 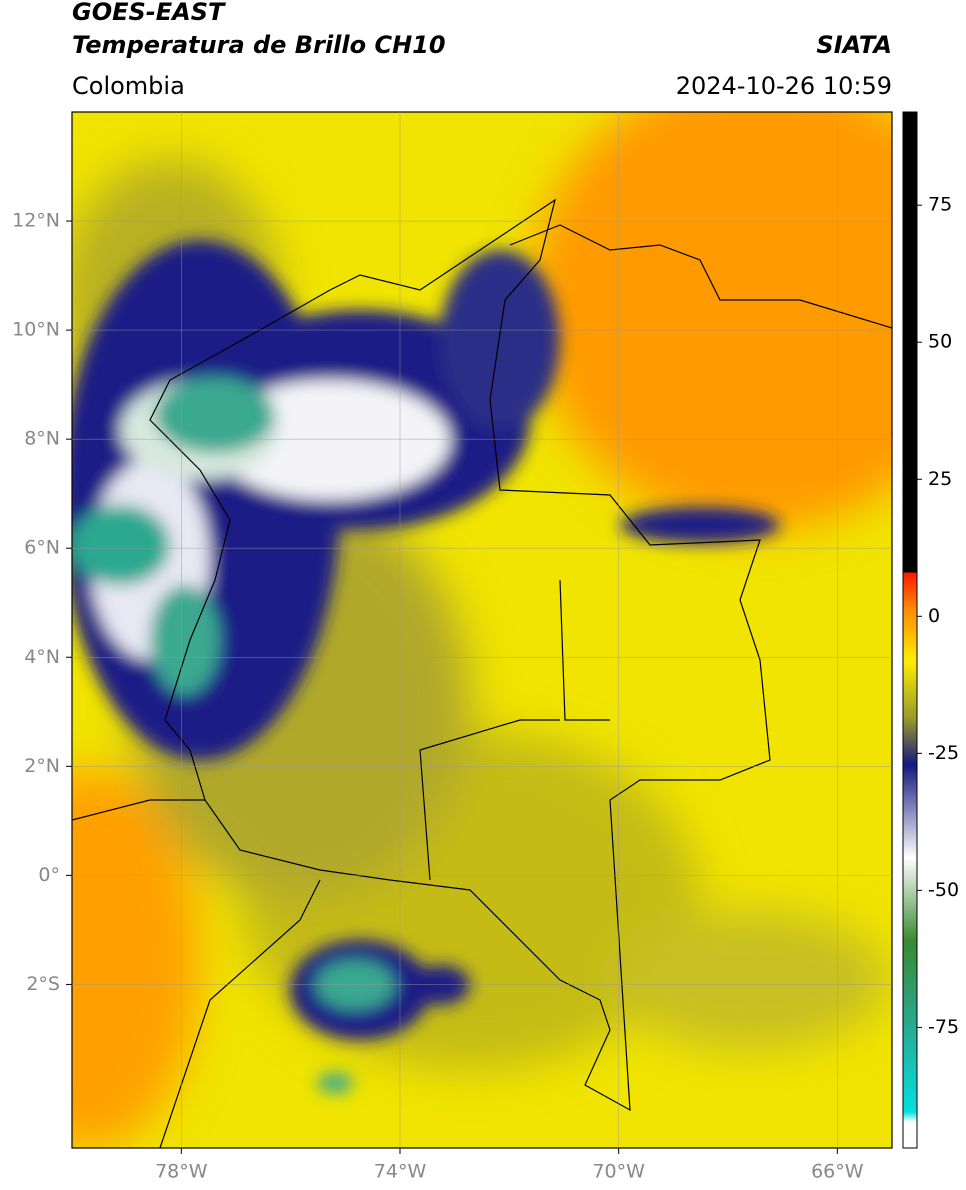 What do you see at coordinates (36, 330) in the screenshot?
I see `y-tick-label: 10°N` at bounding box center [36, 330].